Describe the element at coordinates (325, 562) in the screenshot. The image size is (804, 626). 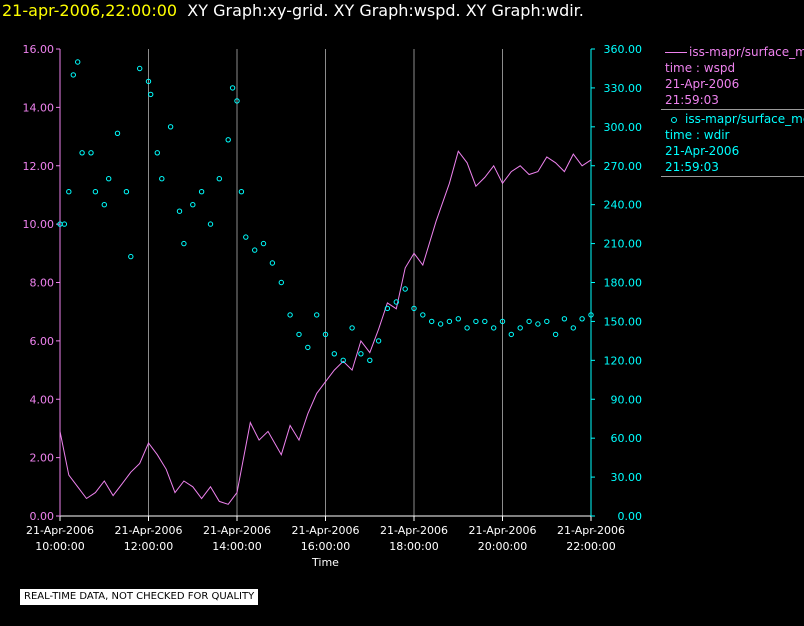
I see `x-axis-label: Time` at that location.